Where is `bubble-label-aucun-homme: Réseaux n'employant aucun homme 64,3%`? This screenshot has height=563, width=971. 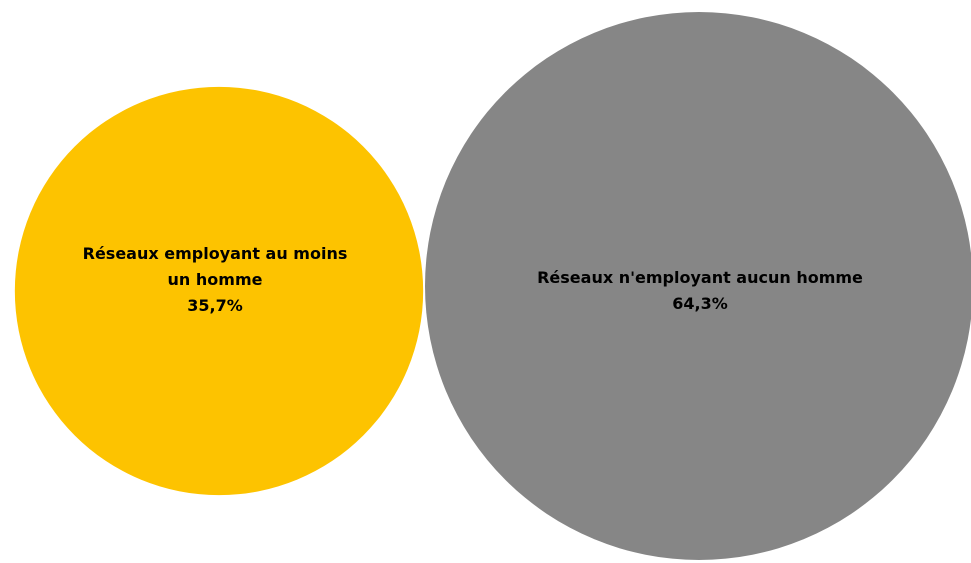 bubble-label-aucun-homme: Réseaux n'employant aucun homme 64,3% is located at coordinates (700, 291).